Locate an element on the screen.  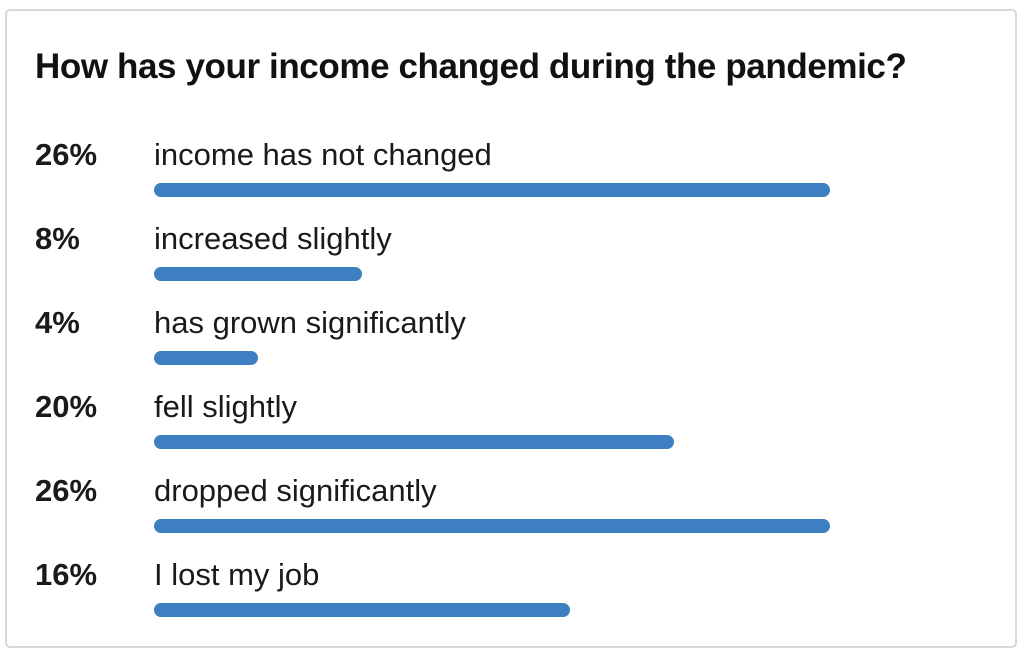
chart-row: 26% dropped significantly is located at coordinates (511, 502).